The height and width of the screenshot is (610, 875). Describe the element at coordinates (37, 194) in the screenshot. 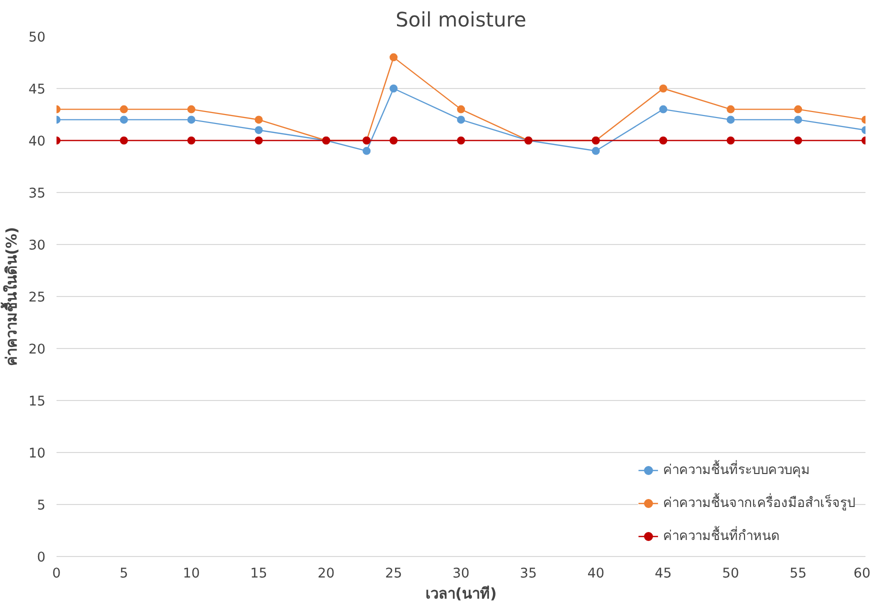

I see `y-tick-label: 35` at that location.